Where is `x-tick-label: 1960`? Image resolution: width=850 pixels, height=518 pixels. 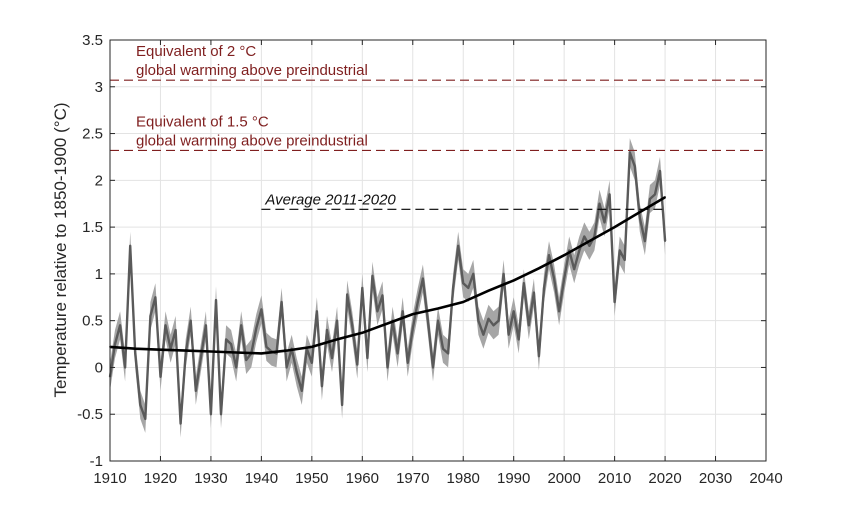
x-tick-label: 1960 is located at coordinates (362, 478).